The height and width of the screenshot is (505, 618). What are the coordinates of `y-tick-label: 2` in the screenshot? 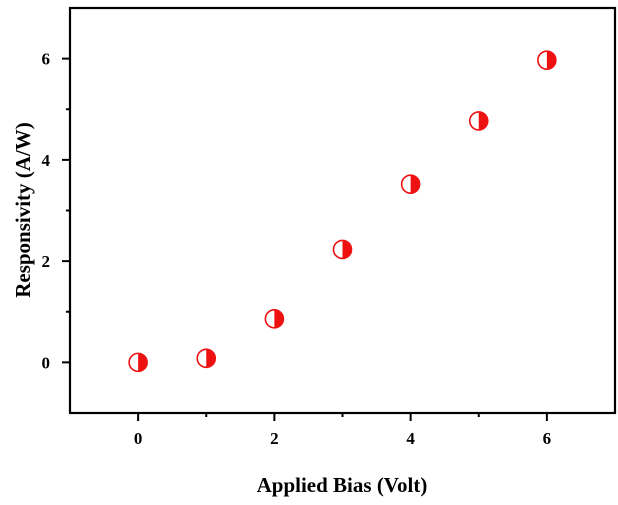 It's located at (46, 261).